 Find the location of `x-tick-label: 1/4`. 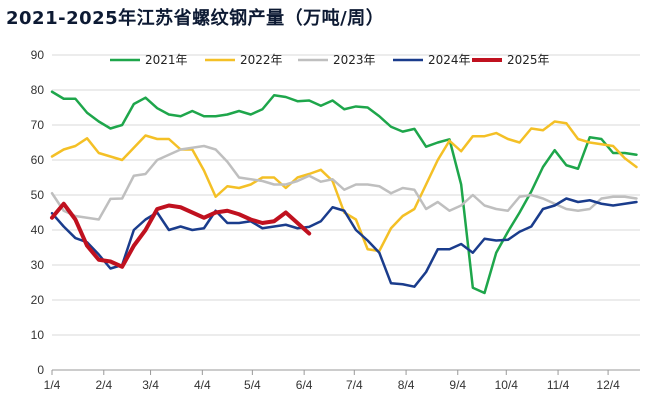

x-tick-label: 1/4 is located at coordinates (52, 385).